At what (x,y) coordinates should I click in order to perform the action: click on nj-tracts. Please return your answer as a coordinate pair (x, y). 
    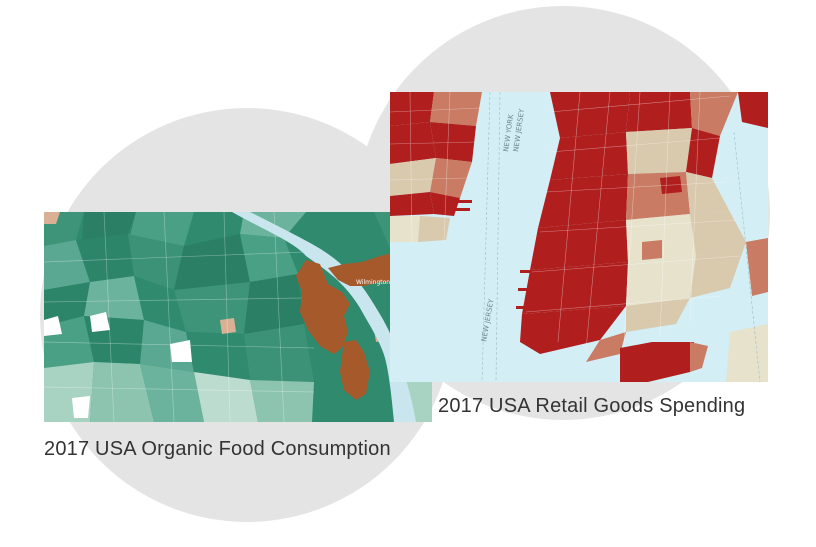
    Looking at the image, I should click on (436, 167).